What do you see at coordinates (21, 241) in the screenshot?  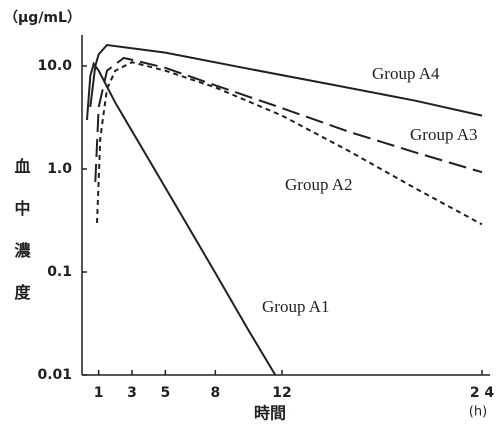 I see `y-axis-label: 血中濃度` at bounding box center [21, 241].